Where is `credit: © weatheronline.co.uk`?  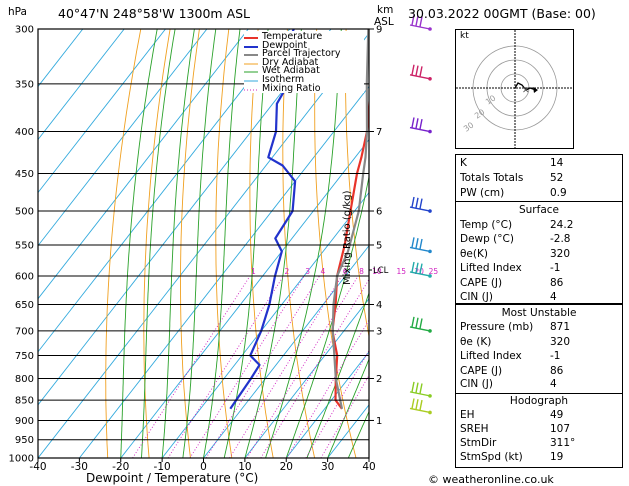
credit: © weatheronline.co.uk is located at coordinates (491, 479).